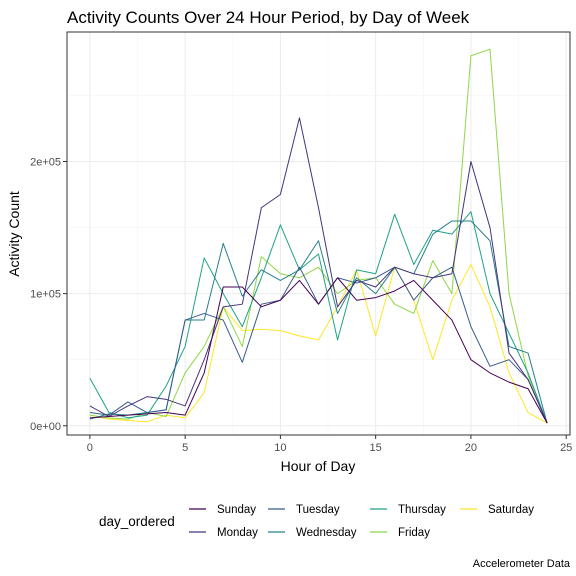 The height and width of the screenshot is (576, 576). I want to click on y-axis: 0e+00 1e+05 2e+05, so click(48, 294).